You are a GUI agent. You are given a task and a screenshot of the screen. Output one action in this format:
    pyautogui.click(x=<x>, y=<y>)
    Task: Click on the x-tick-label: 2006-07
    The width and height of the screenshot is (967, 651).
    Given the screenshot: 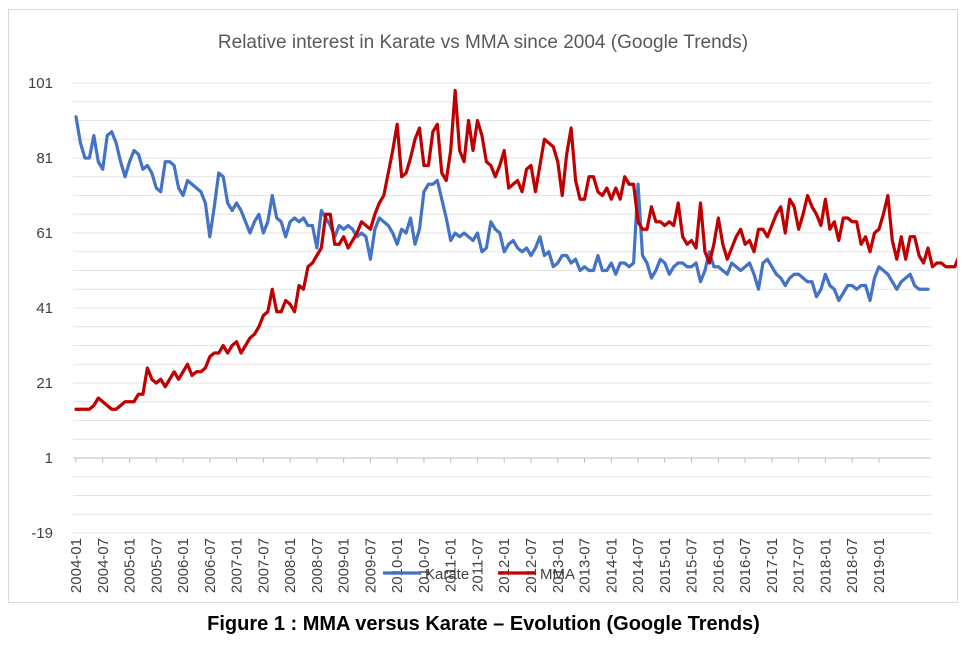 What is the action you would take?
    pyautogui.click(x=210, y=565)
    